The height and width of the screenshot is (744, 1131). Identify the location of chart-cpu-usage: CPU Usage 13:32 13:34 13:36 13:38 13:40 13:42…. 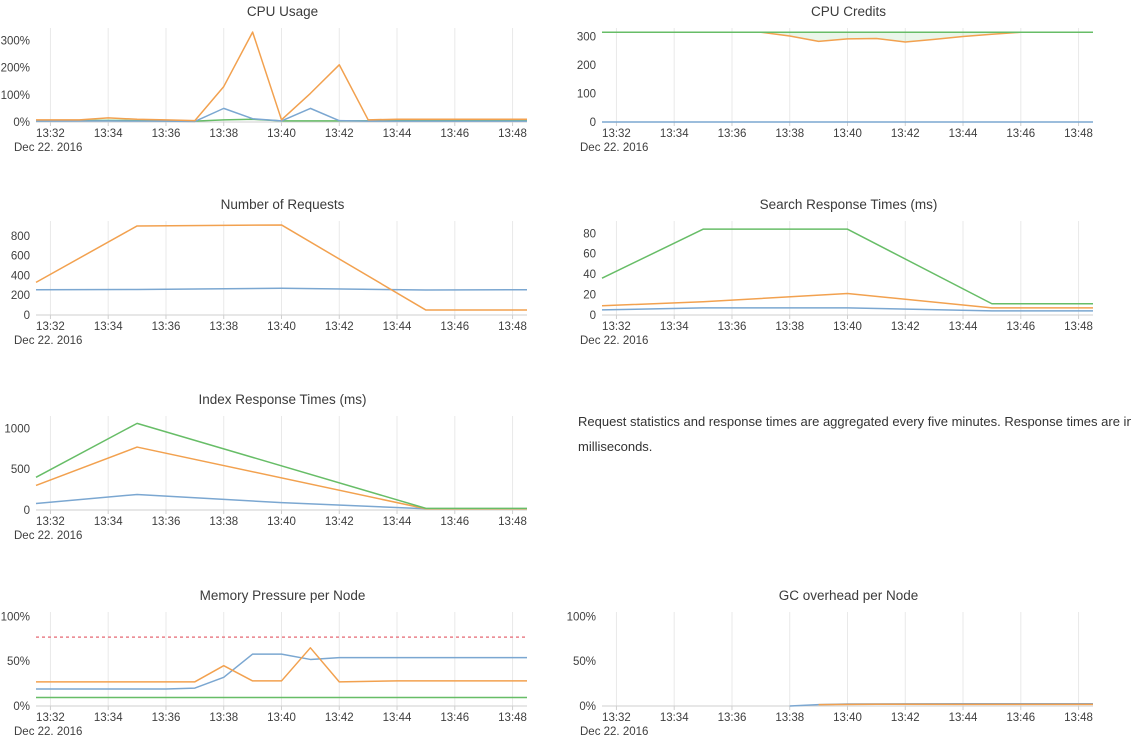
(282, 80).